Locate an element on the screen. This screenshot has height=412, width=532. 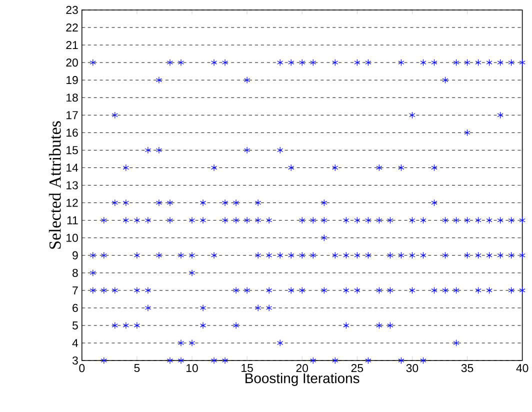
y-tick-label: 17 is located at coordinates (72, 114).